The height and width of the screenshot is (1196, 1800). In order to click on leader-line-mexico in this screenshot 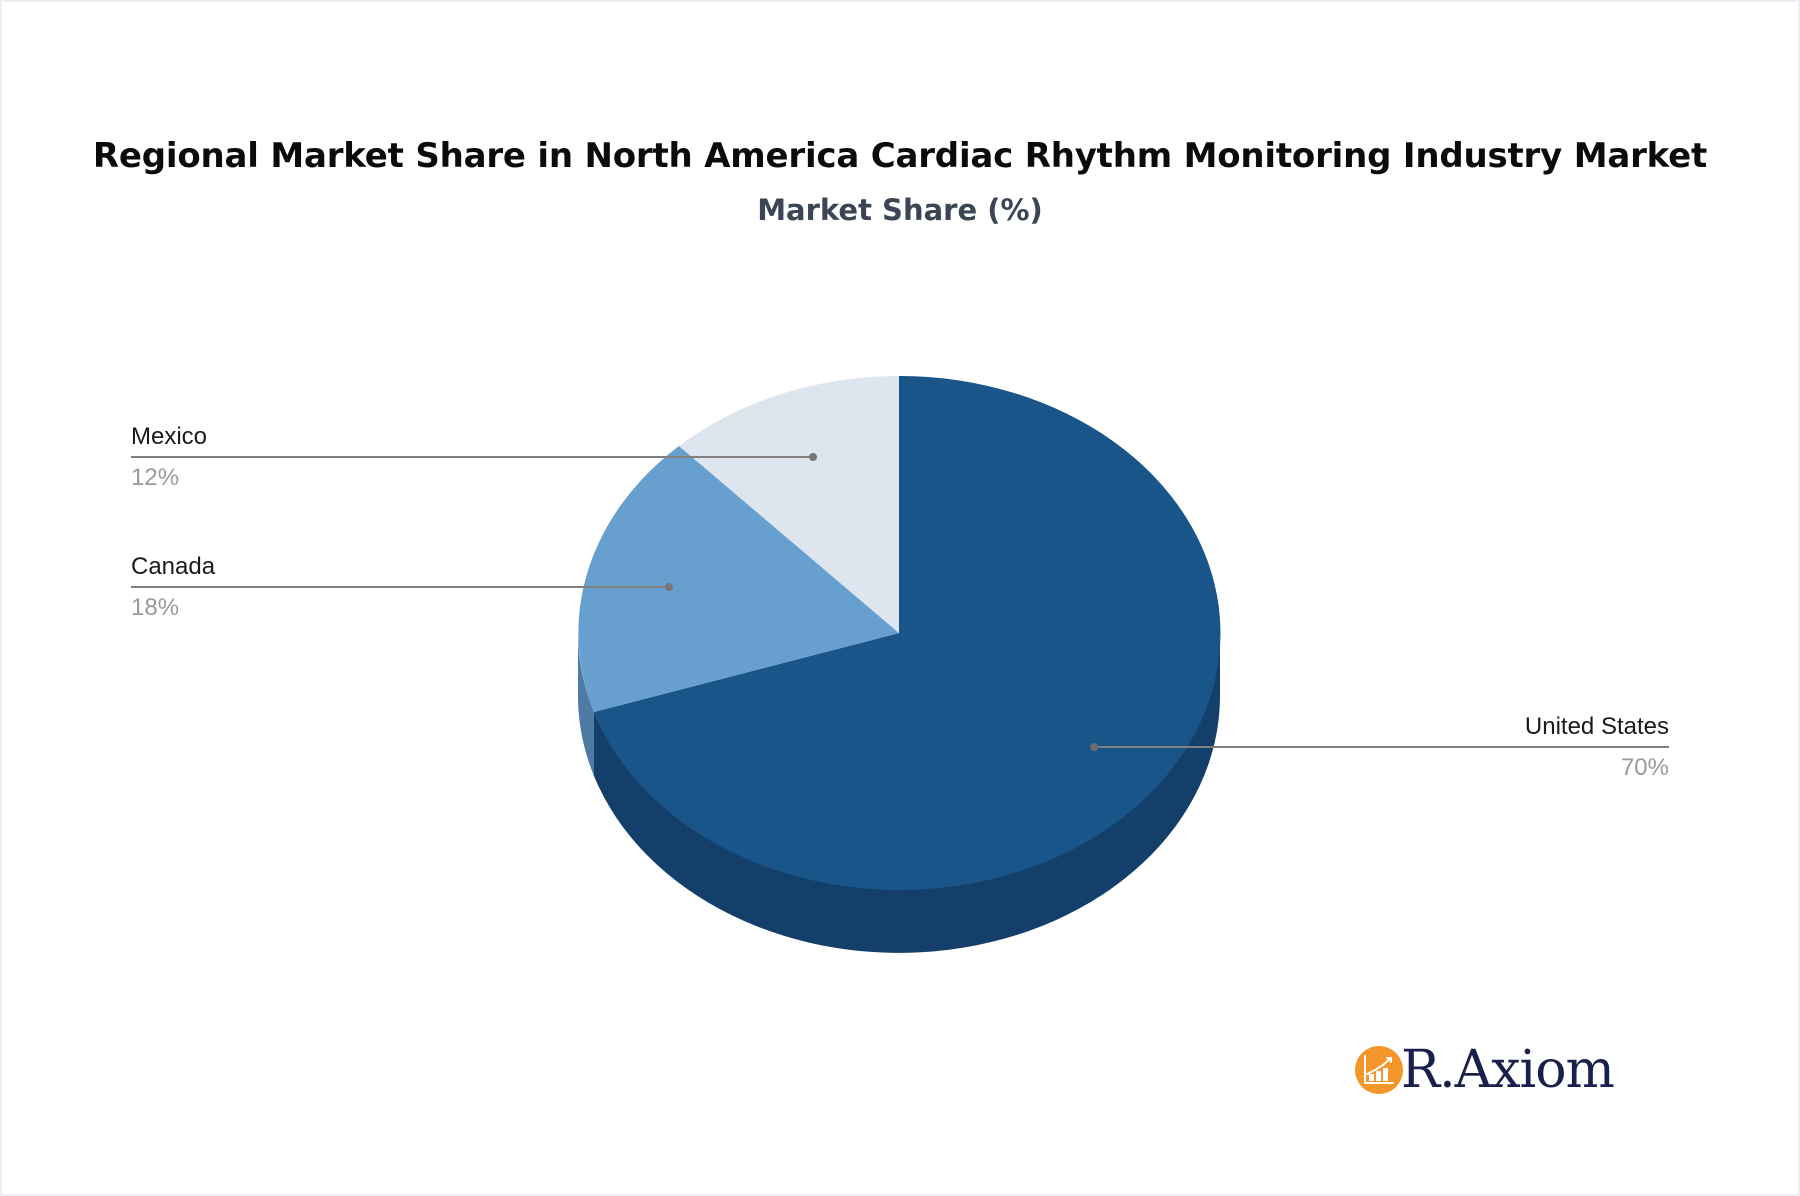, I will do `click(474, 457)`.